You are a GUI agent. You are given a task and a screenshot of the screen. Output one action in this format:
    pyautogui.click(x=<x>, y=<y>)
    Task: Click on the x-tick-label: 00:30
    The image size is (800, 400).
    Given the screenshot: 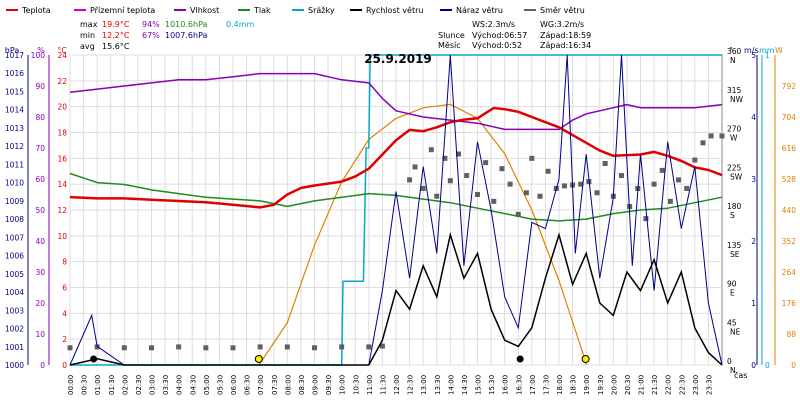 What is the action you would take?
    pyautogui.click(x=85, y=385)
    